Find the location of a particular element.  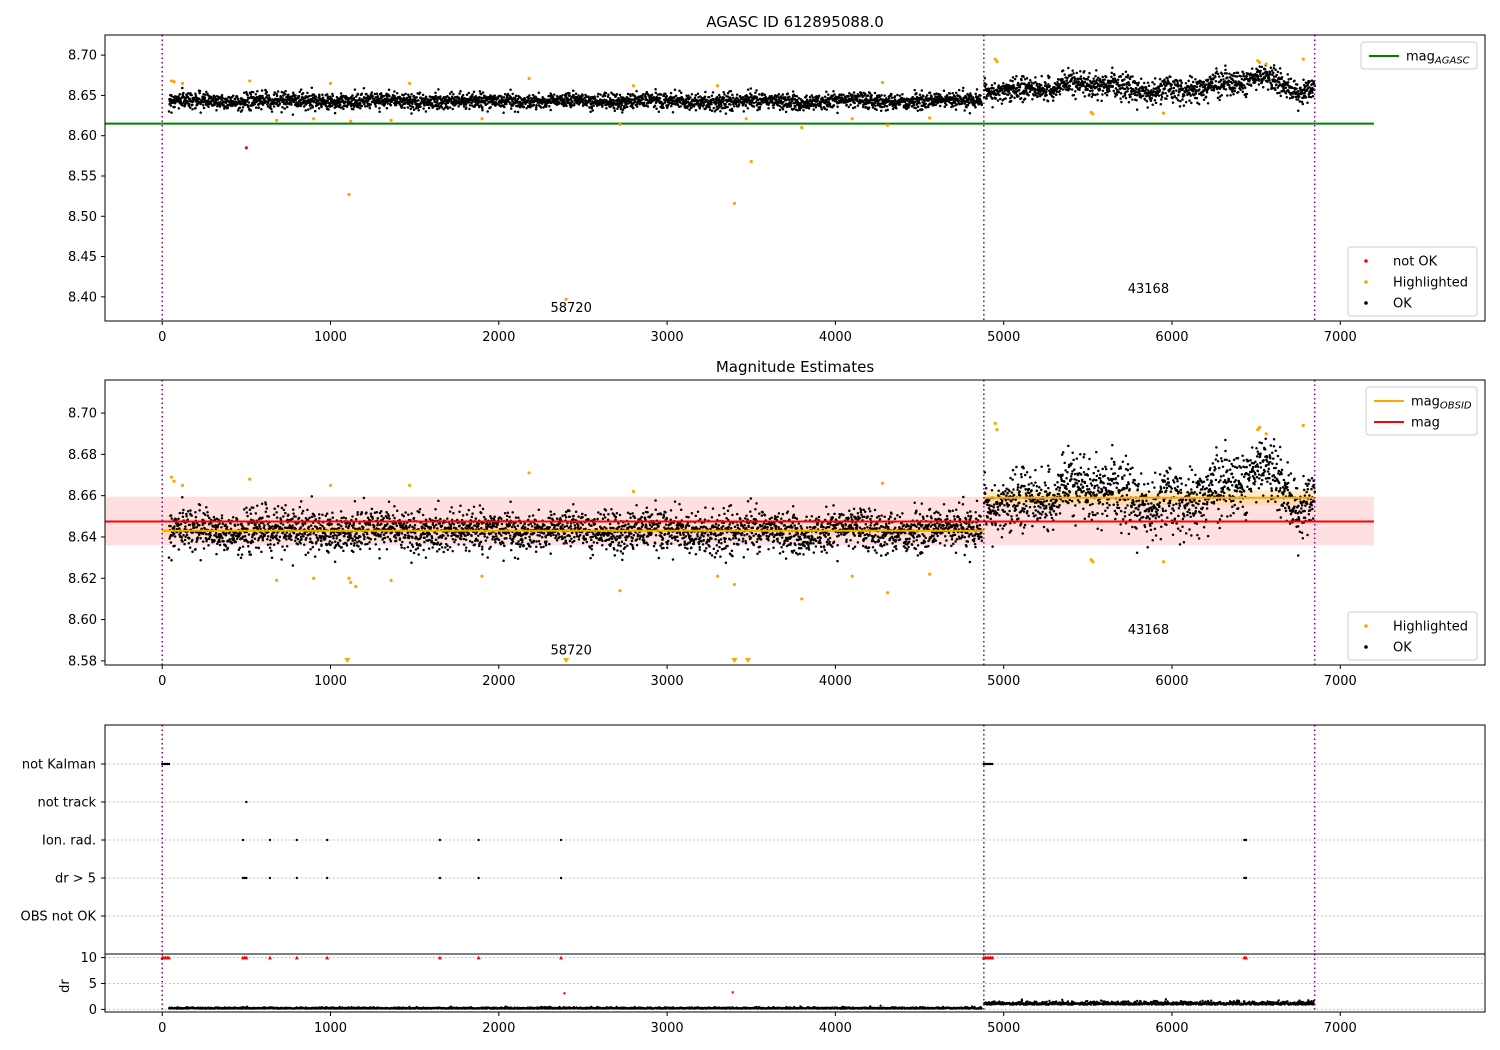

legend-label: not OK is located at coordinates (1415, 262).